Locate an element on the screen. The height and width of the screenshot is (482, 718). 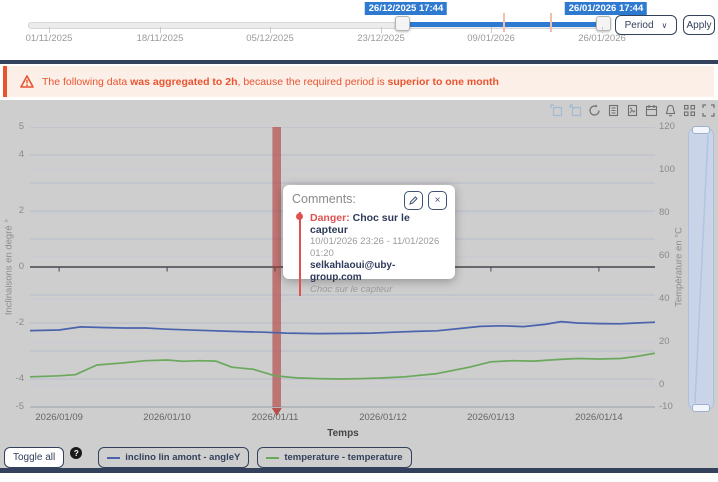
banner-text-part: was aggregated to 2h is located at coordinates (184, 81).